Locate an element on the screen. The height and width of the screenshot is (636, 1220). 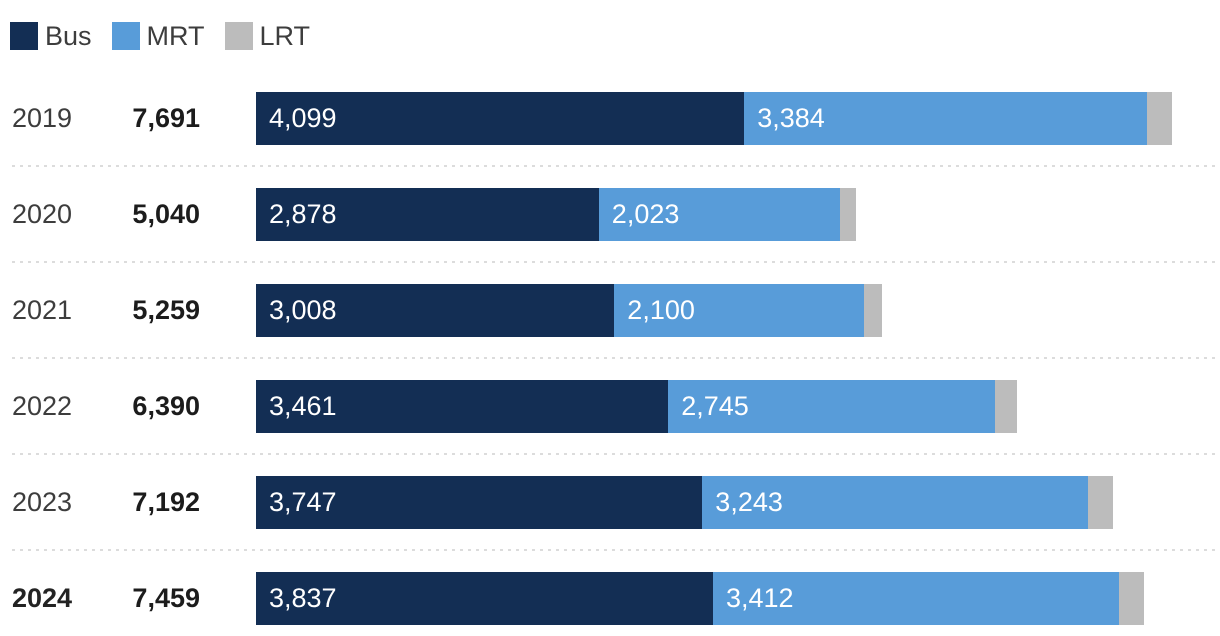
year-label: 2020 is located at coordinates (42, 213).